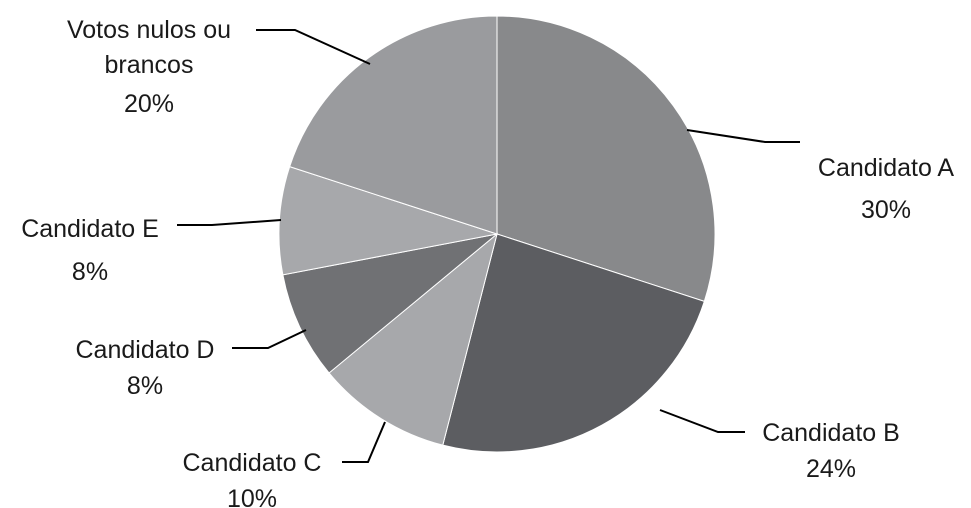  What do you see at coordinates (145, 350) in the screenshot?
I see `slice-label-candidato-d: Candidato D` at bounding box center [145, 350].